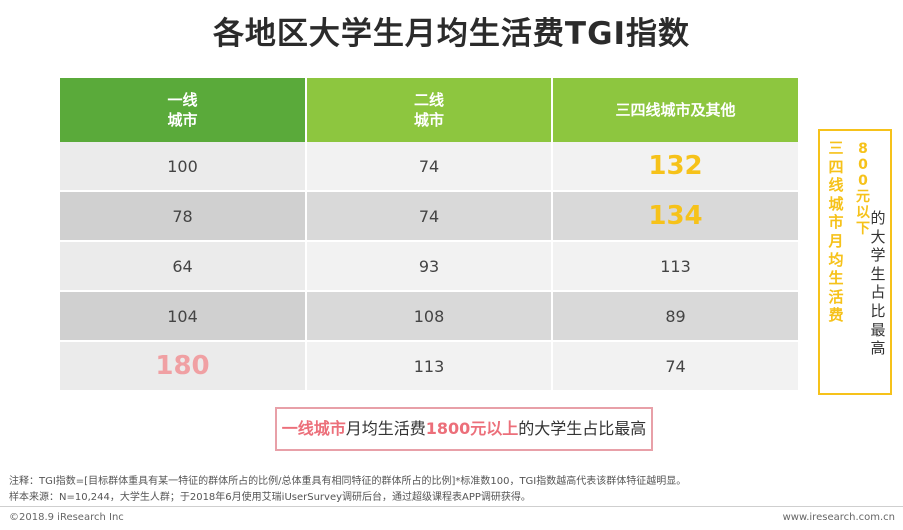 This screenshot has height=530, width=903. I want to click on column-header-label: 二线 城市, so click(428, 110).